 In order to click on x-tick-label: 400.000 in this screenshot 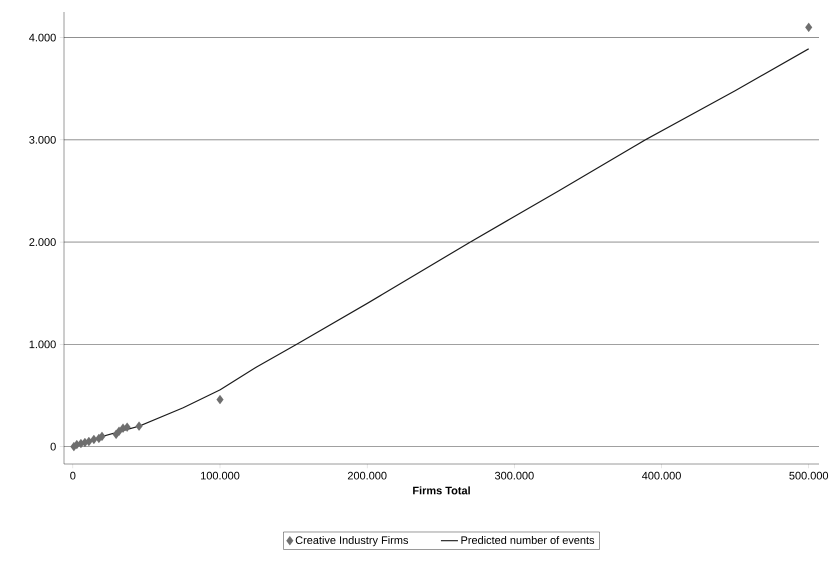, I will do `click(661, 476)`.